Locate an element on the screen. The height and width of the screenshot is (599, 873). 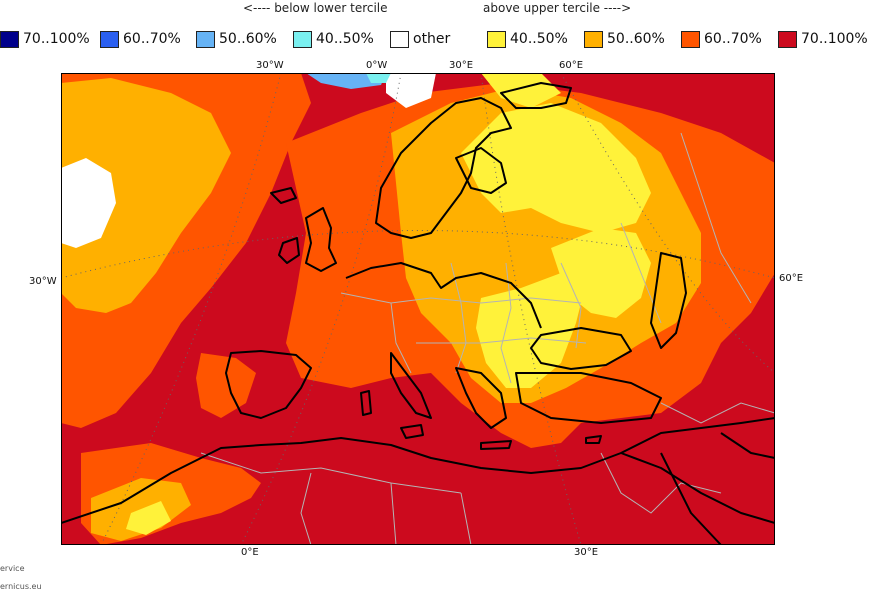
coastline-kola is located at coordinates (536, 95).